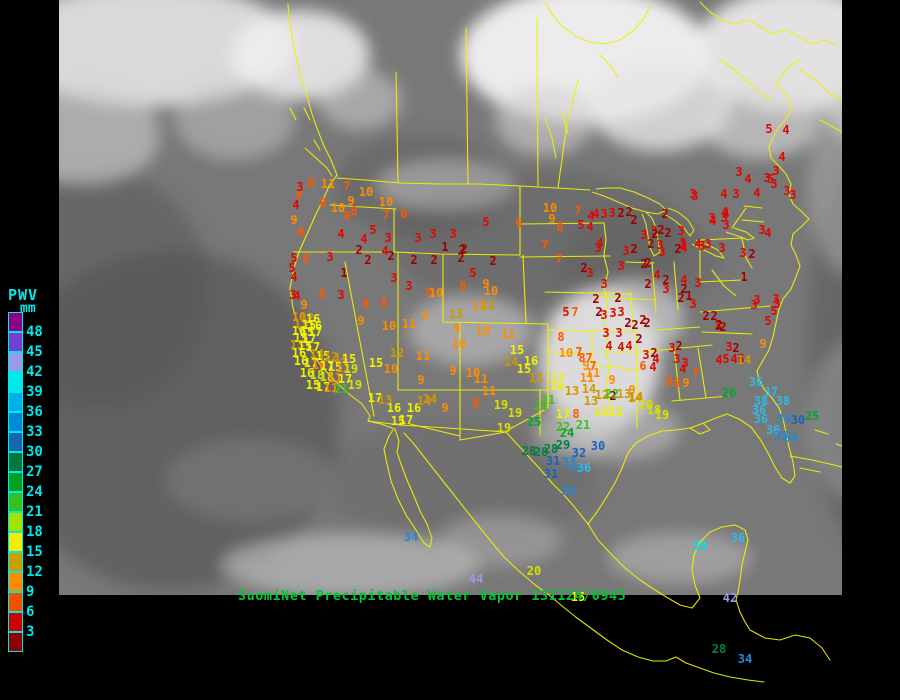  Describe the element at coordinates (654, 410) in the screenshot. I see `station-value: 18` at that location.